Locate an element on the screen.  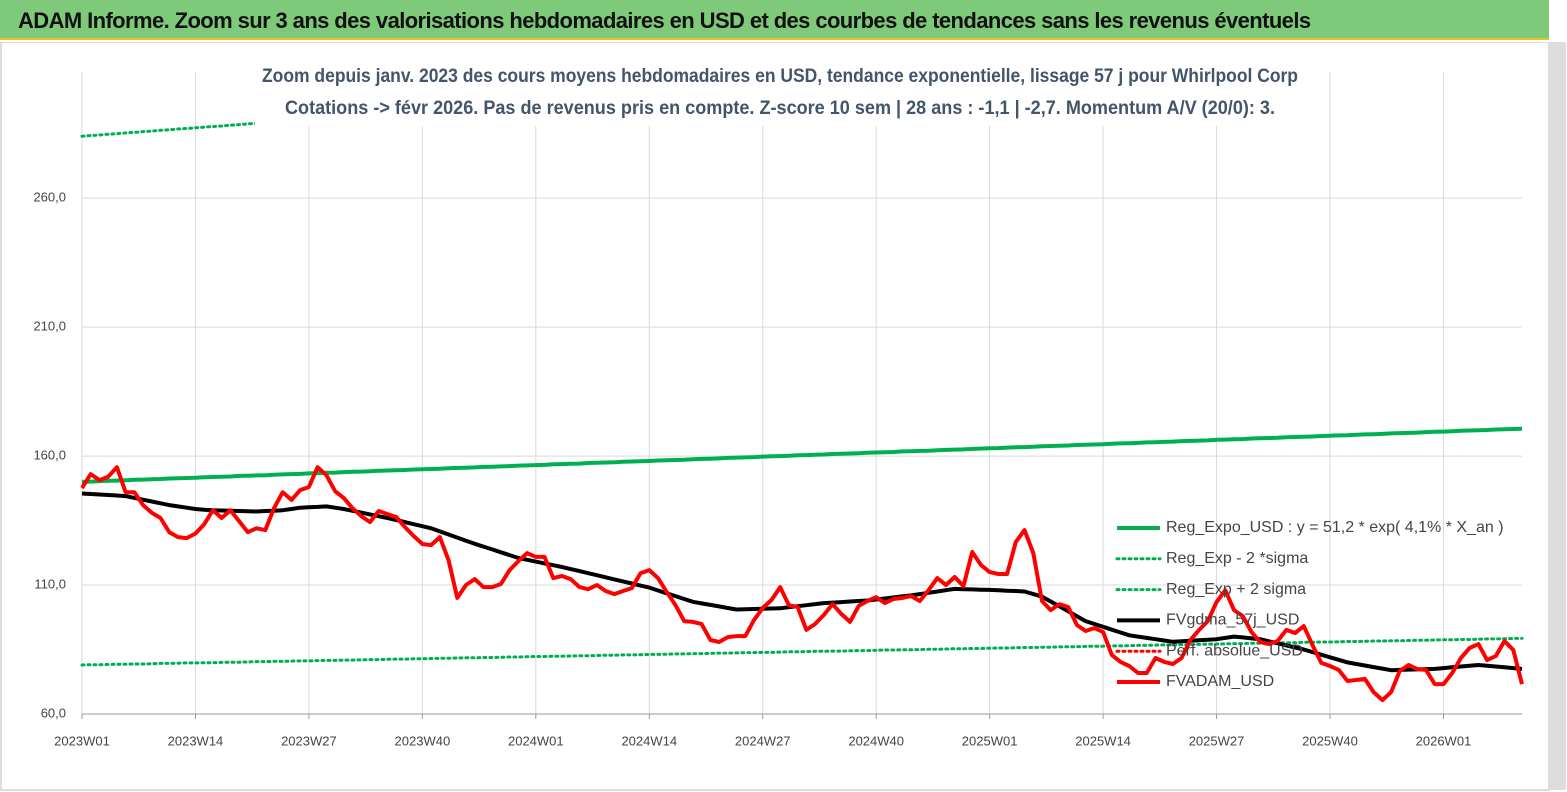
side-bar is located at coordinates (1558, 416).